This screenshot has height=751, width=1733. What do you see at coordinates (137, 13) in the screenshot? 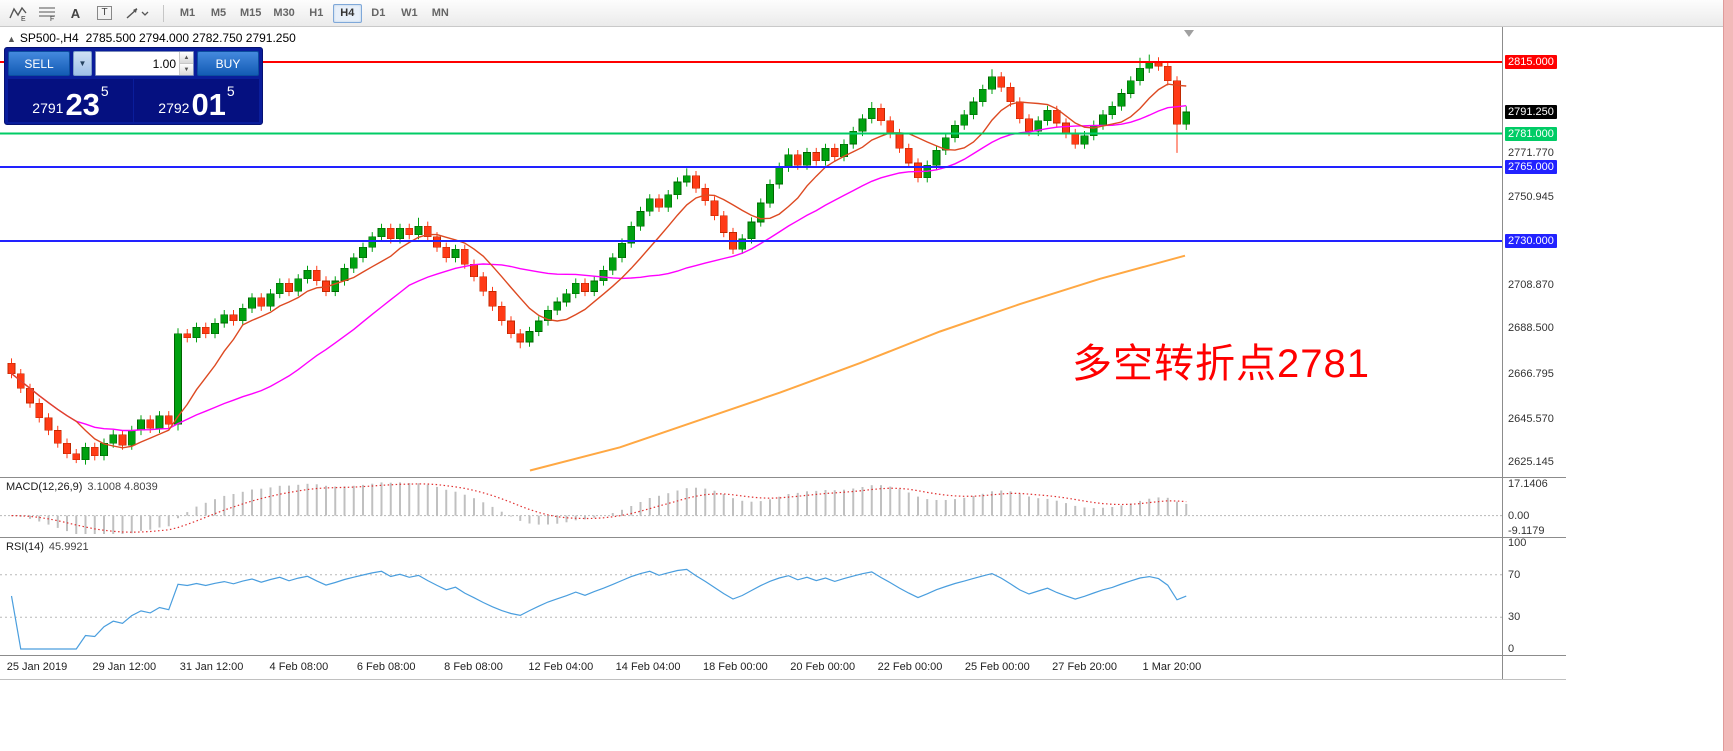
I see `draw-shapes-icon` at bounding box center [137, 13].